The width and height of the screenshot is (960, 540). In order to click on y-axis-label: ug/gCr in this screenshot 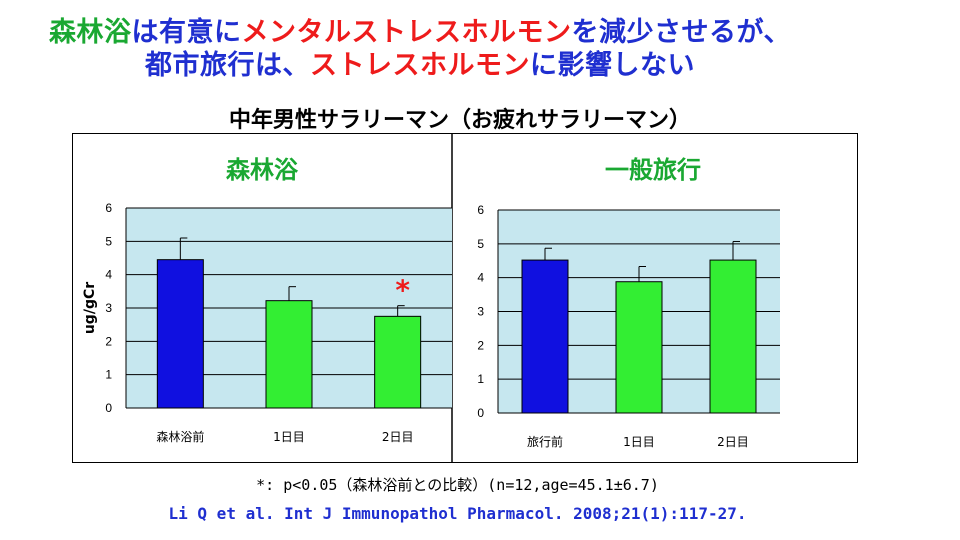, I will do `click(90, 308)`.